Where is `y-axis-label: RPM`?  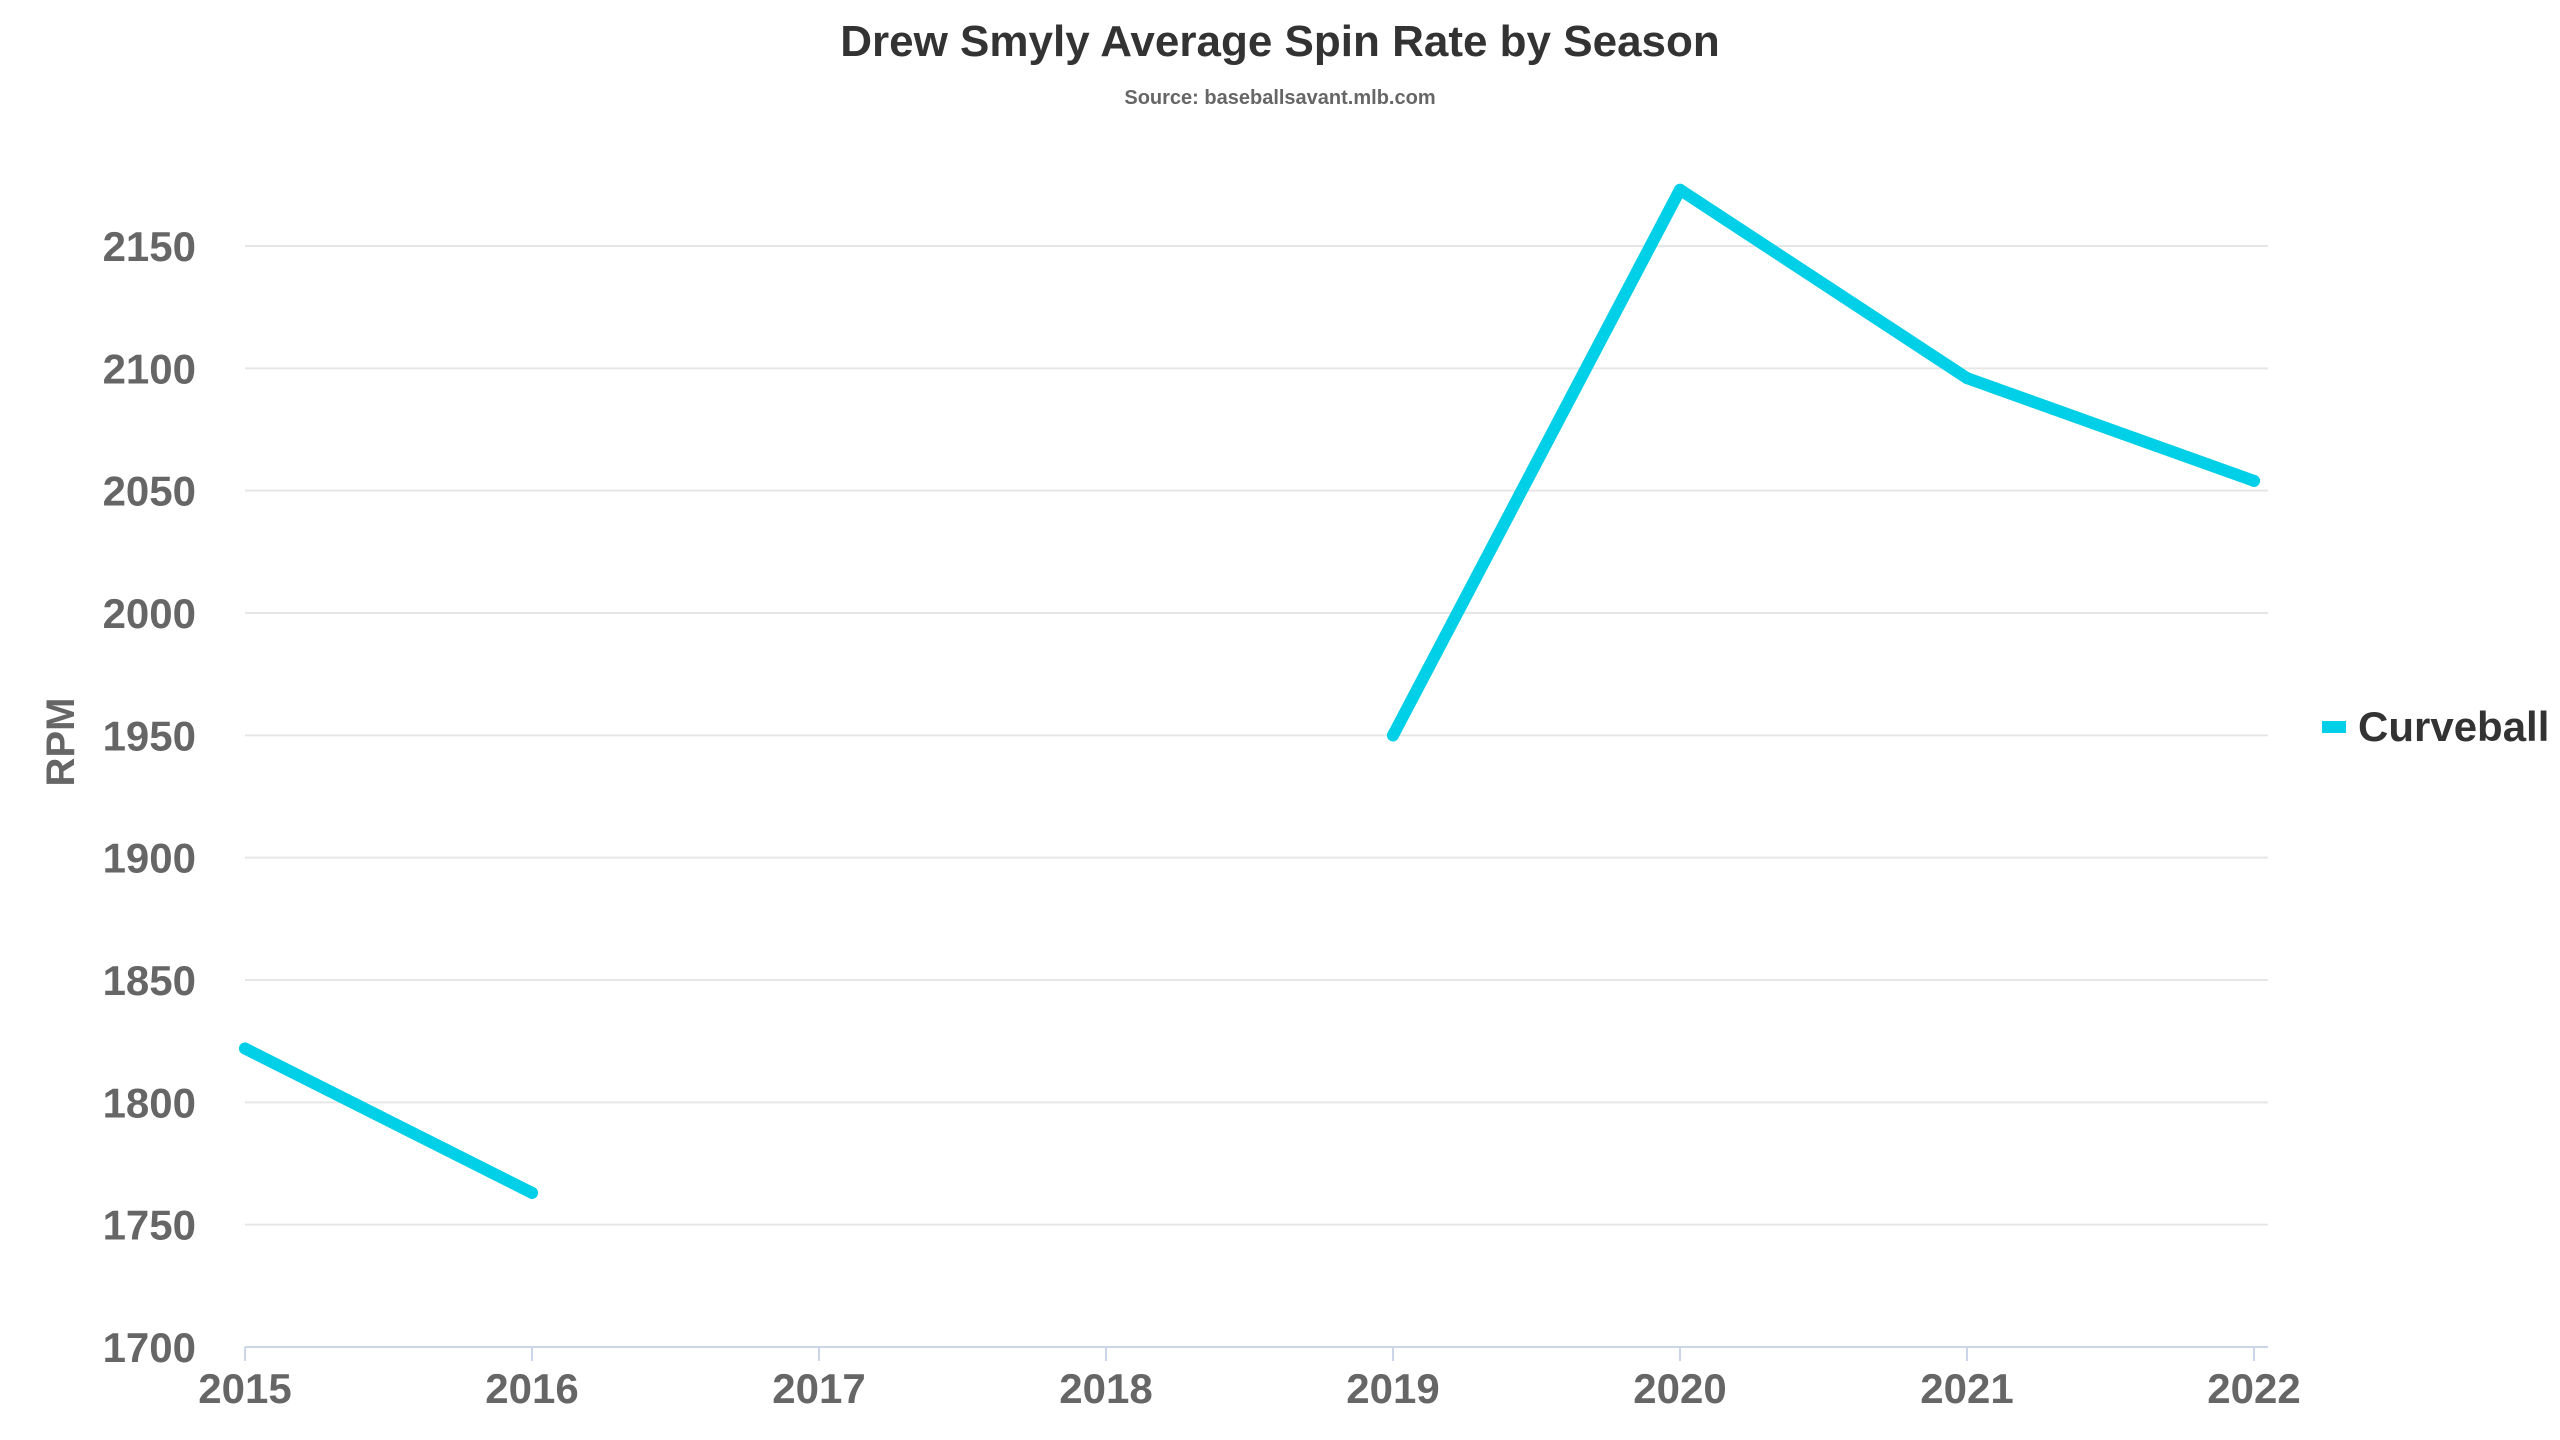 y-axis-label: RPM is located at coordinates (61, 742).